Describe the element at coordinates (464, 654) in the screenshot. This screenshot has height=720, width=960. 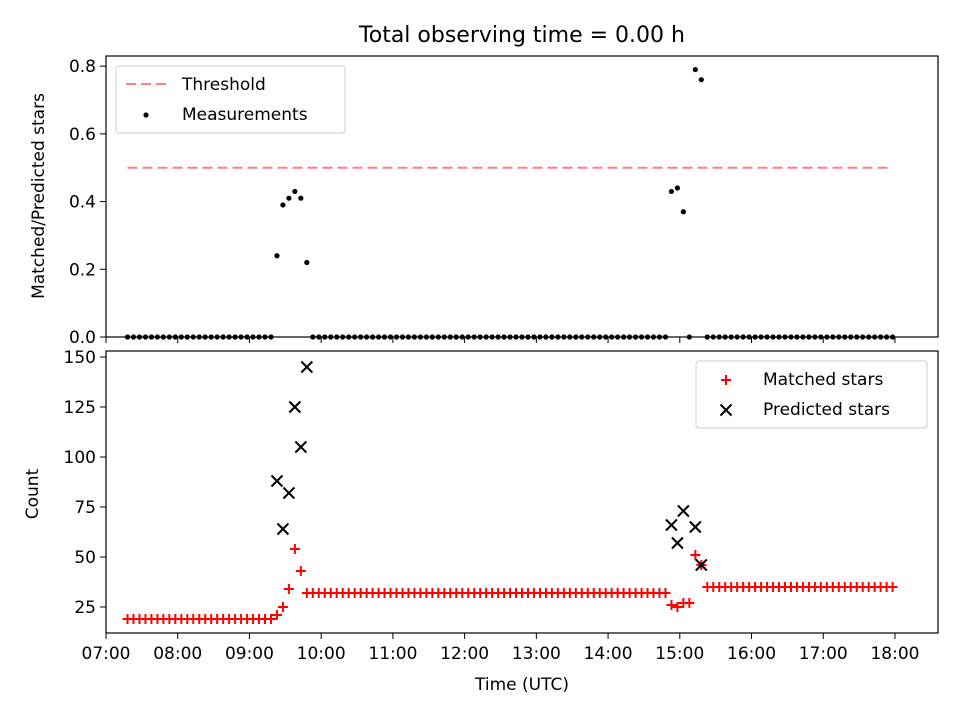
I see `x-tick-label: 12:00` at that location.